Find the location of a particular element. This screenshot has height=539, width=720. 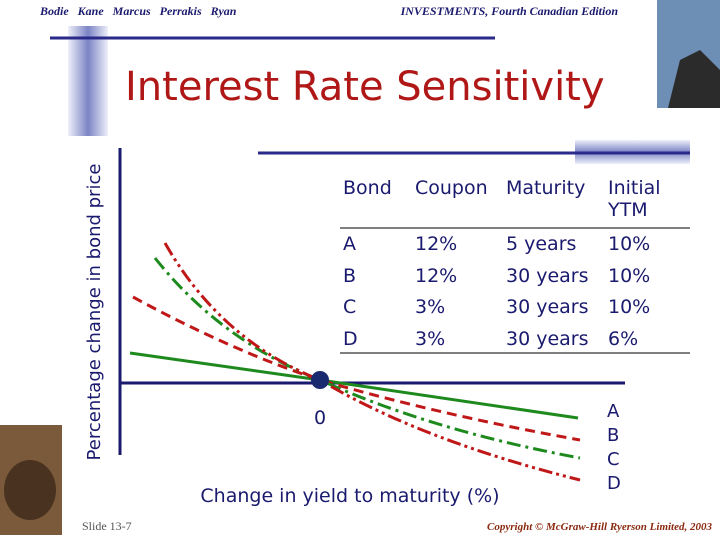

origin-label: 0 is located at coordinates (320, 418).